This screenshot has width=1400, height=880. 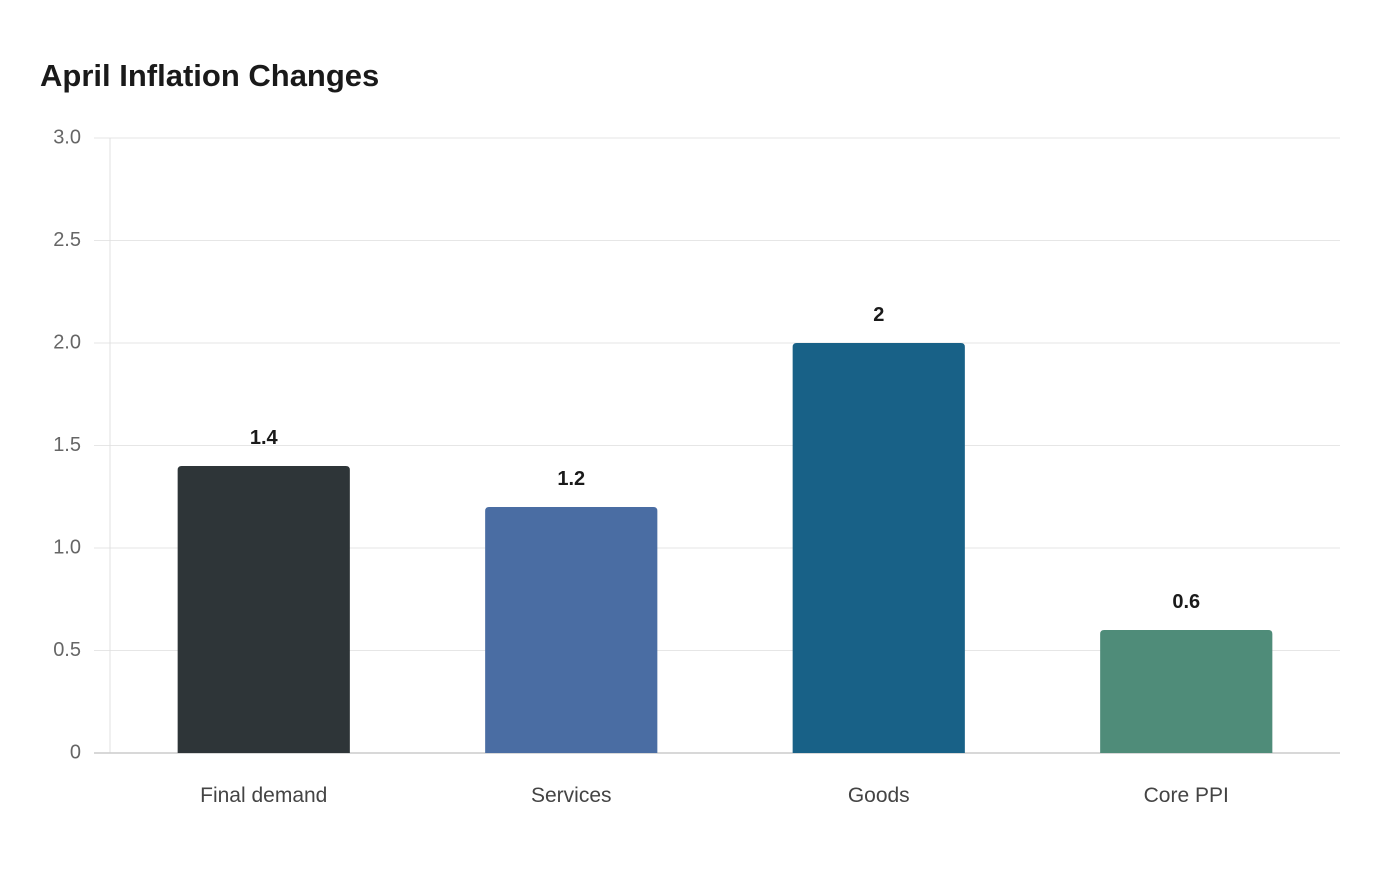 I want to click on y-axis-tick-labels: 0 0.5 1.0 1.5 2.0 2.5 3.0, so click(x=67, y=444).